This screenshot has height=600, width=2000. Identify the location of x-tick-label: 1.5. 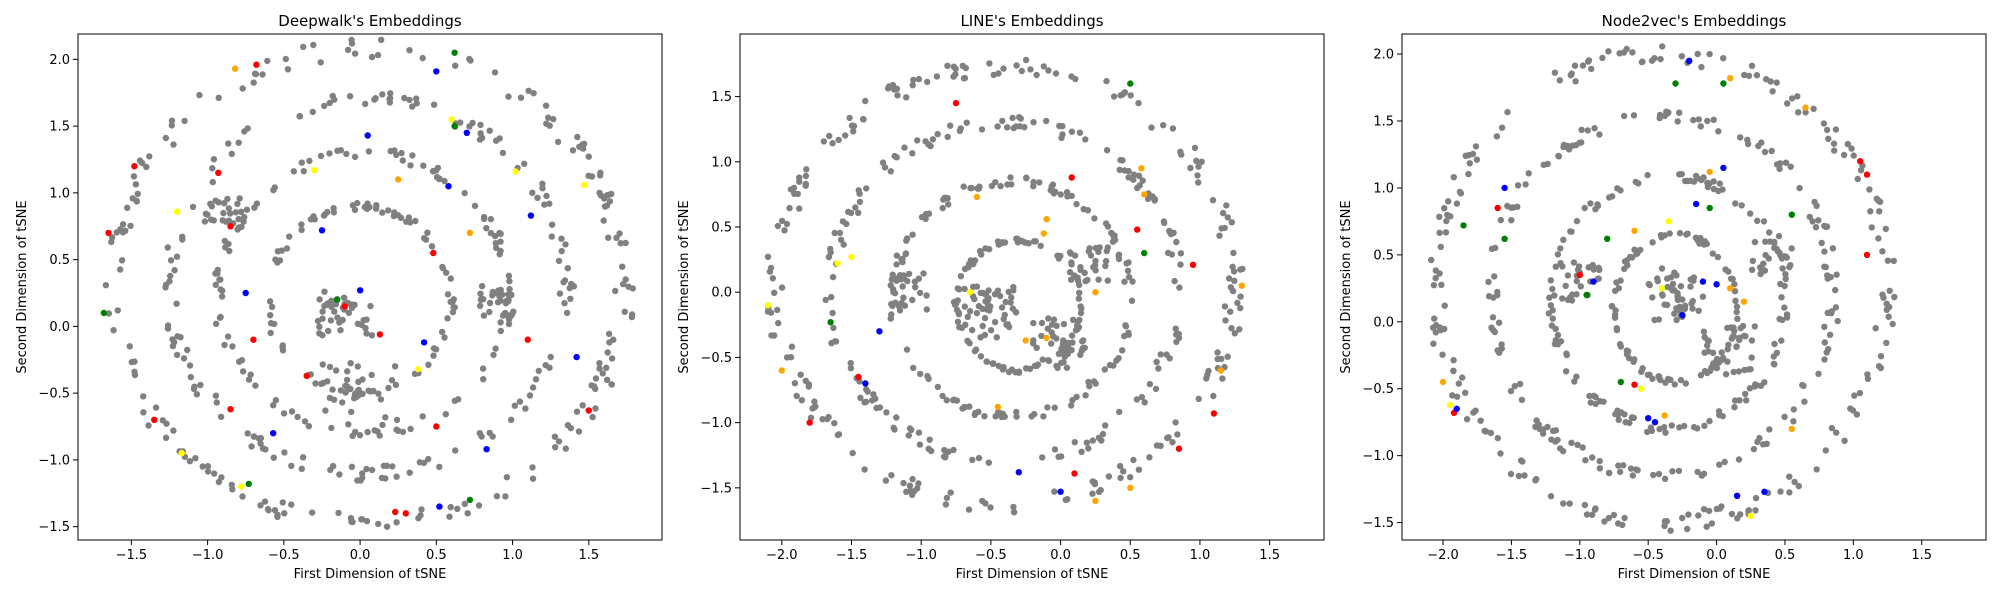
(1269, 555).